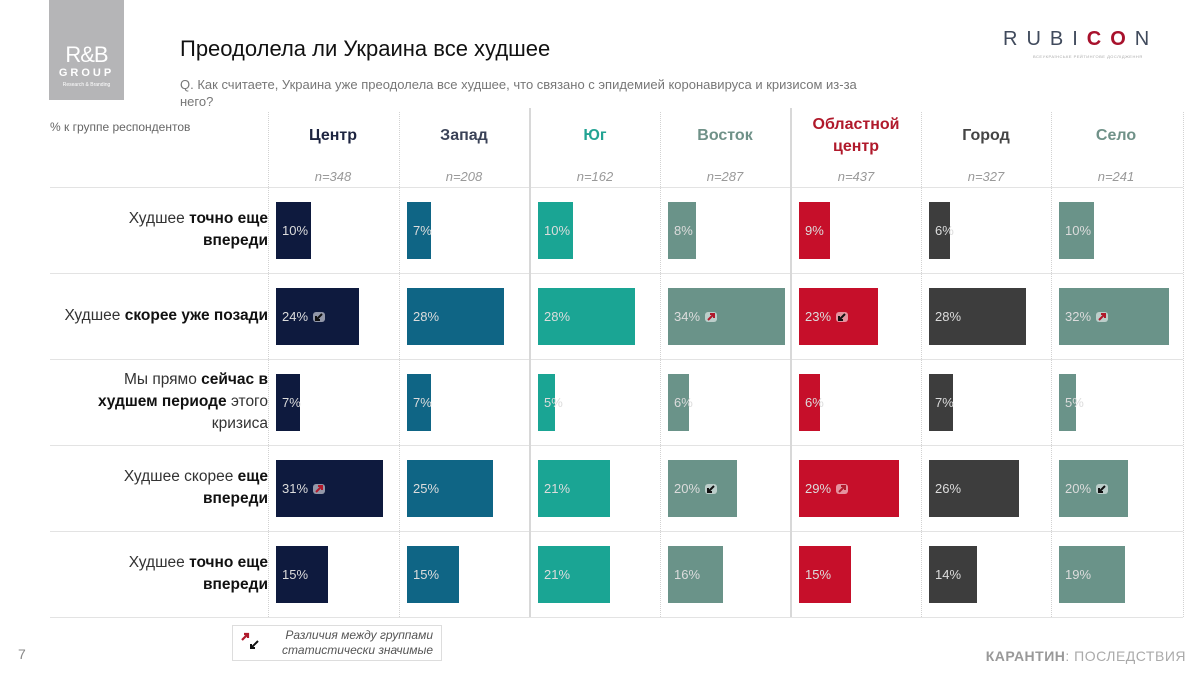 This screenshot has width=1200, height=674. I want to click on bar-value: 5%, so click(553, 402).